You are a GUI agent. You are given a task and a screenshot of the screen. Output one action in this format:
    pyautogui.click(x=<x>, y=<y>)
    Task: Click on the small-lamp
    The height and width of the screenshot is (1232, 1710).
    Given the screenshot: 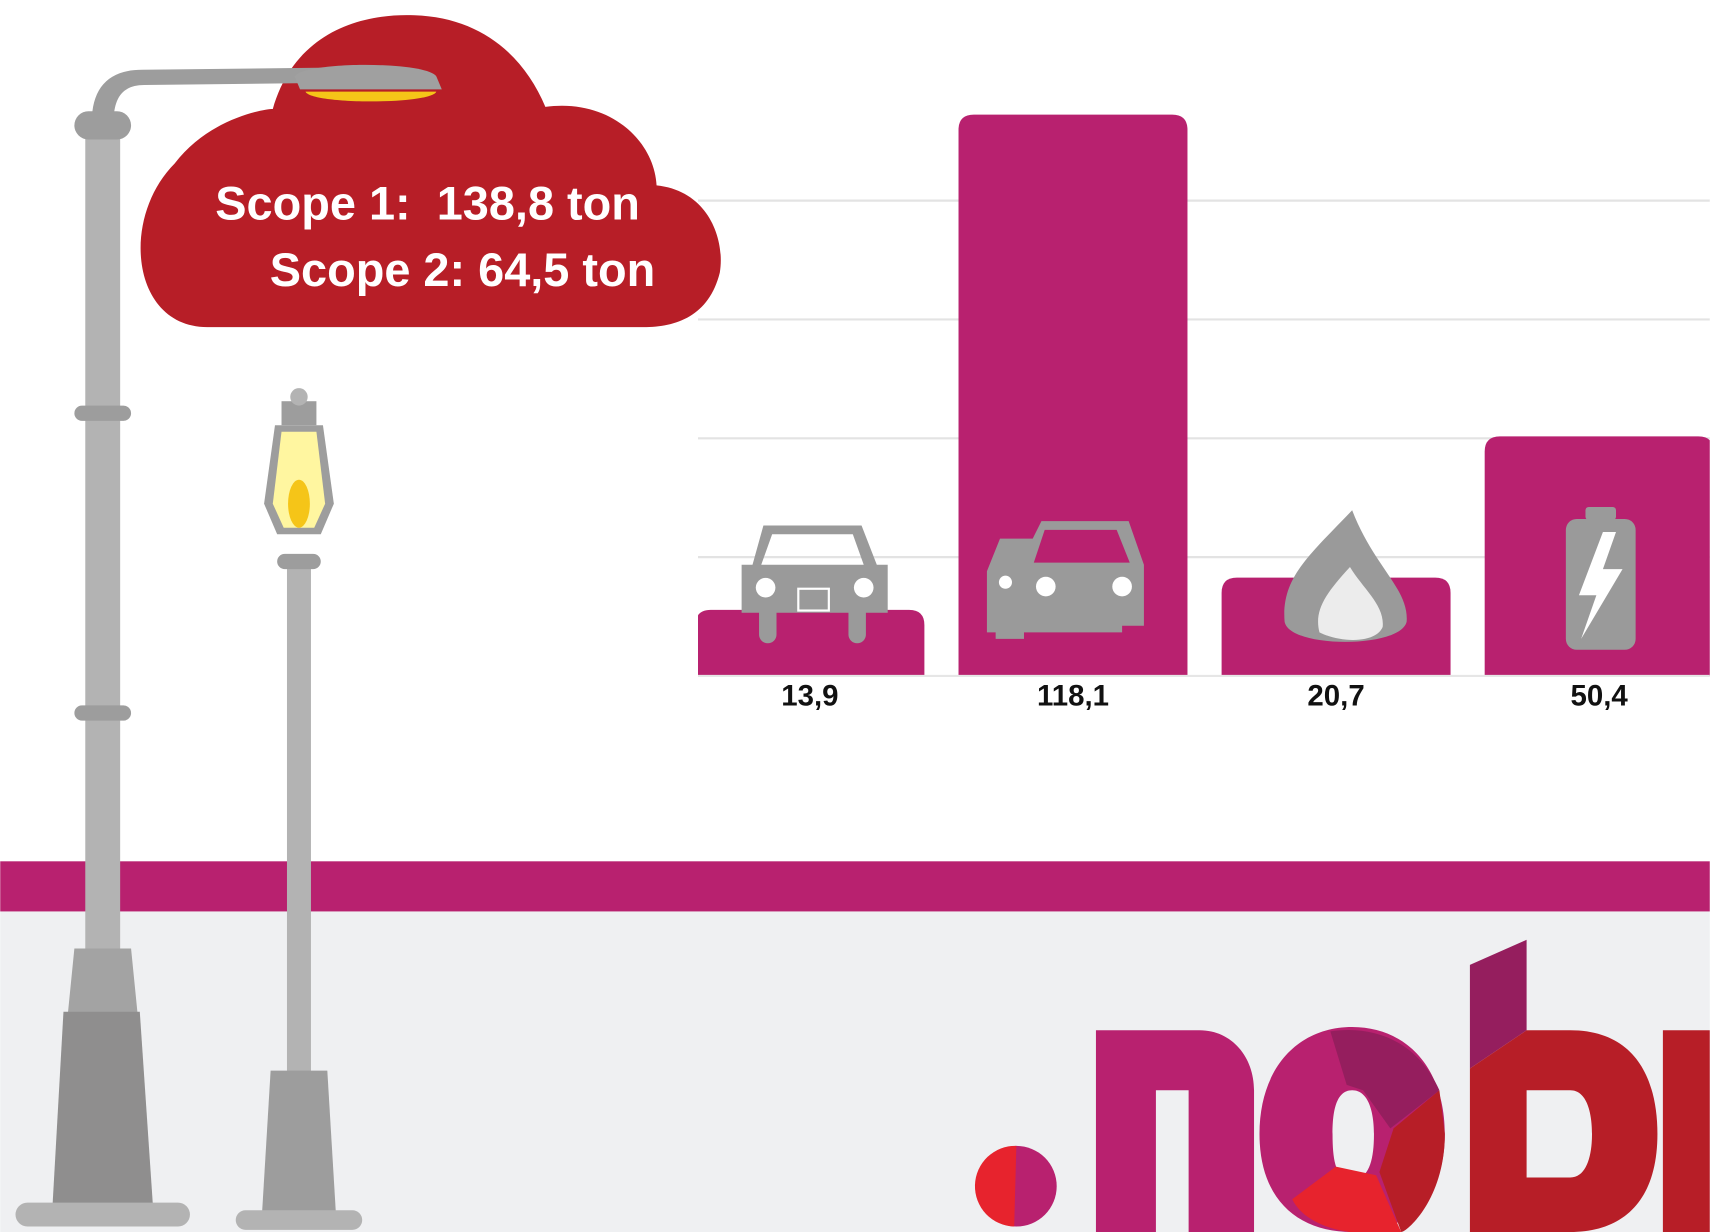 What is the action you would take?
    pyautogui.click(x=299, y=809)
    